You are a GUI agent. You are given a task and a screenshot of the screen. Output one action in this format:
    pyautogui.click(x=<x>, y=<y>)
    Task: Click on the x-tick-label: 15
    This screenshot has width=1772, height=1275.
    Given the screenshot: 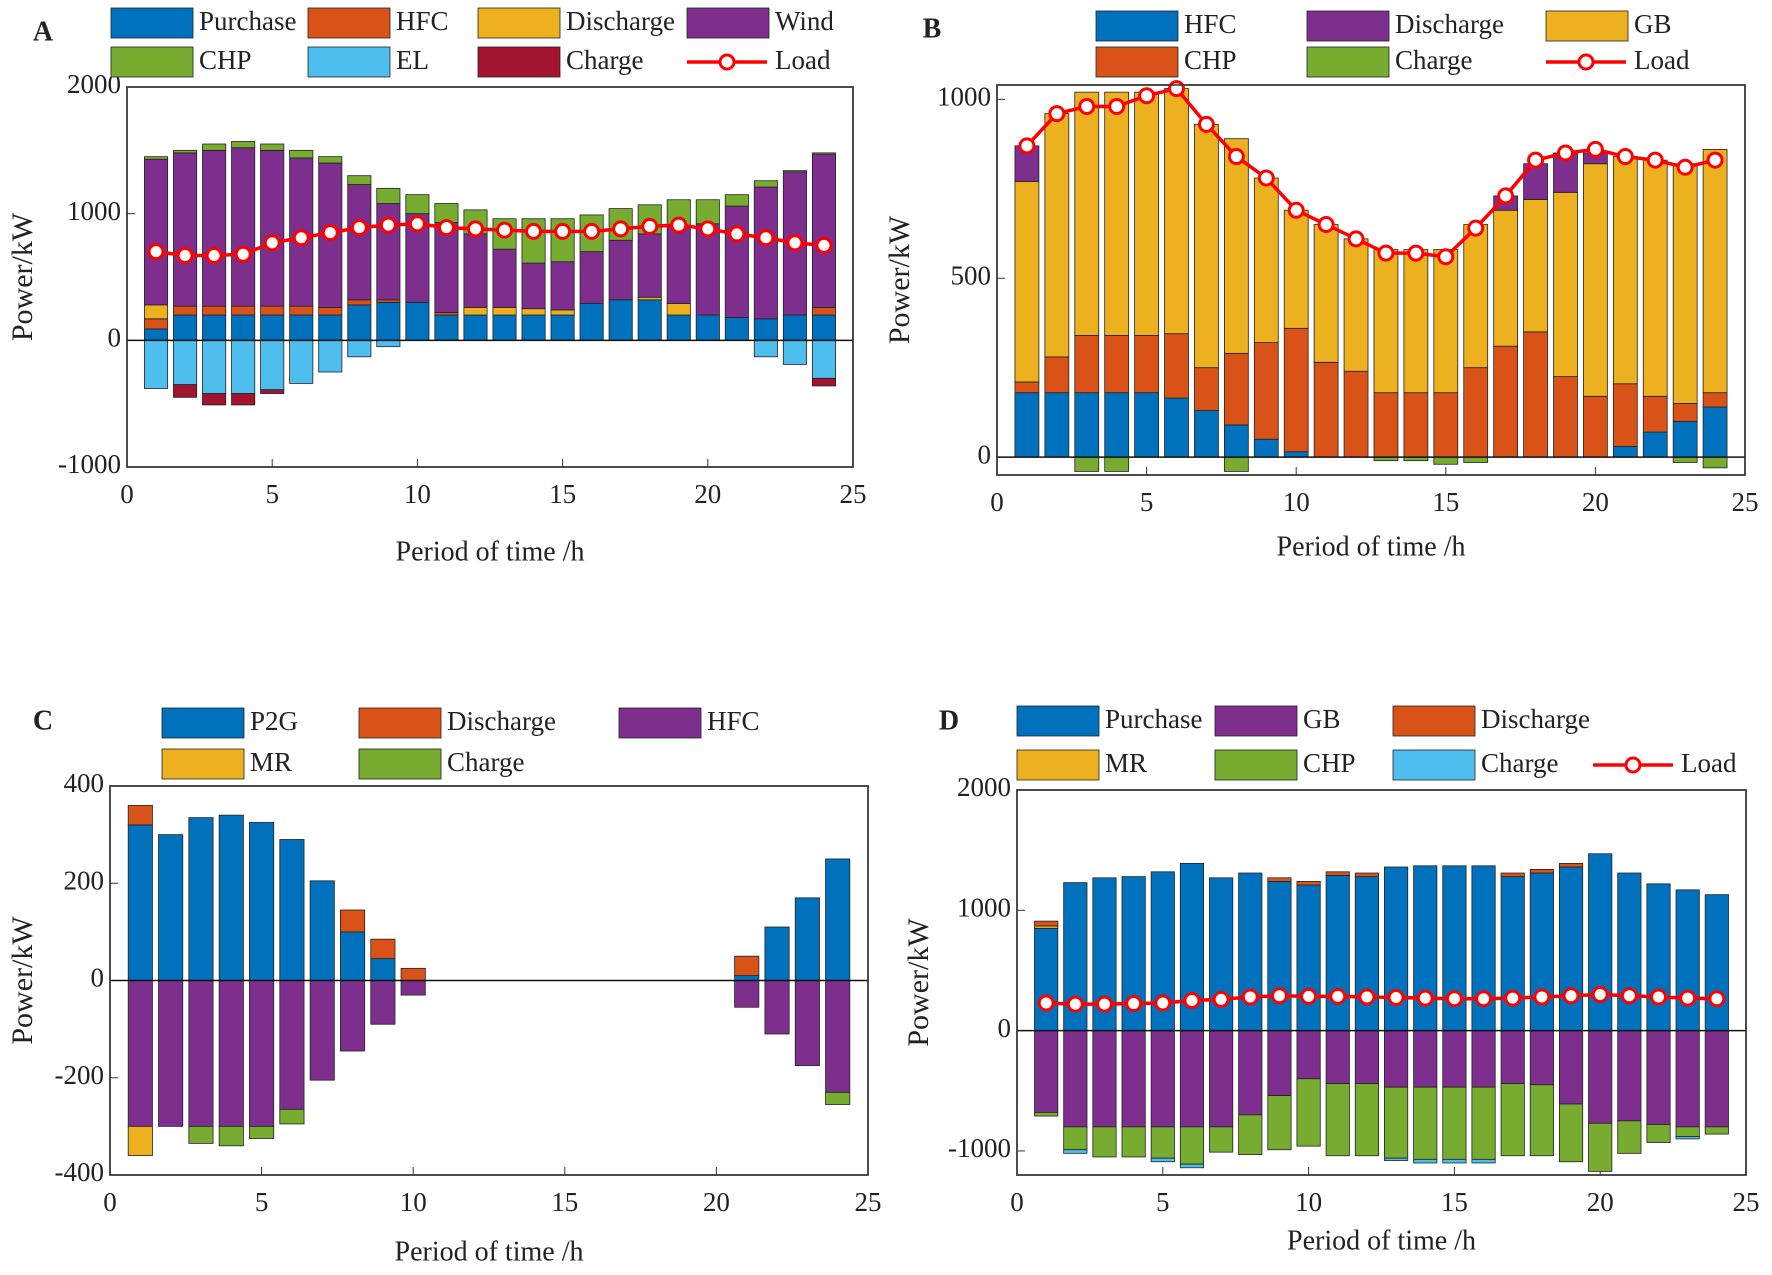 What is the action you would take?
    pyautogui.click(x=564, y=1202)
    